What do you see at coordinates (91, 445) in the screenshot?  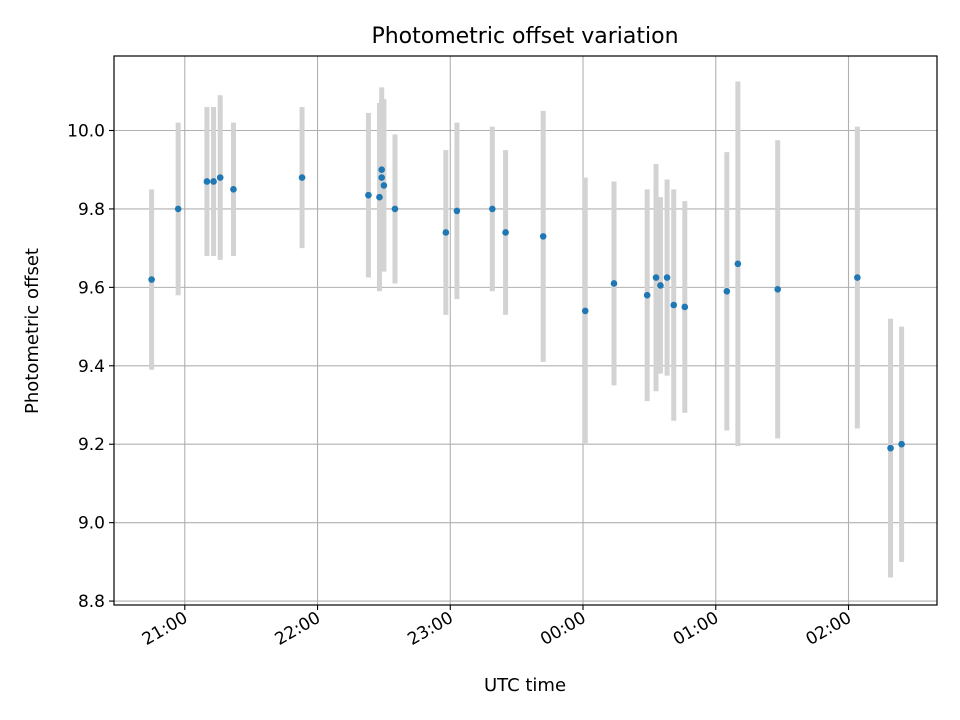 I see `y-tick-label: 9.2` at bounding box center [91, 445].